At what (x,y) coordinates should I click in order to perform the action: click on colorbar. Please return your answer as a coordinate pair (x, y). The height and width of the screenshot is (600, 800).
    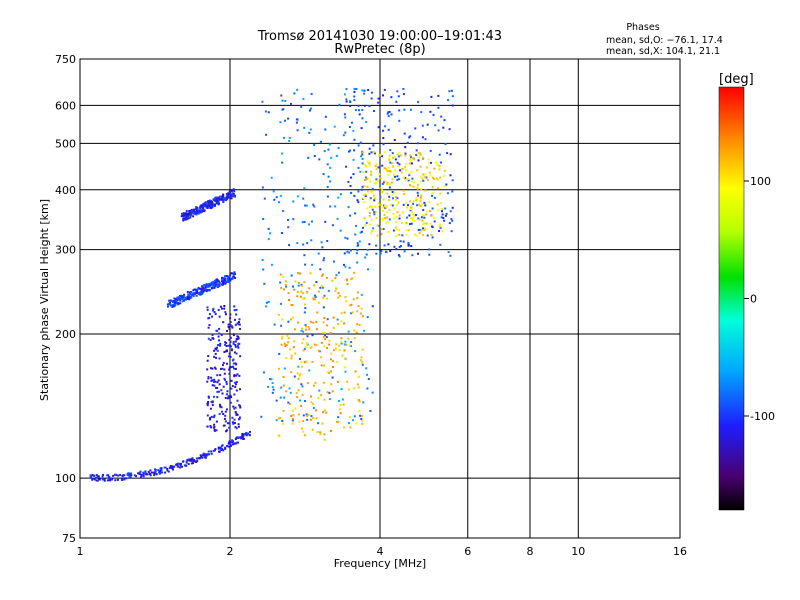
    Looking at the image, I should click on (731, 298).